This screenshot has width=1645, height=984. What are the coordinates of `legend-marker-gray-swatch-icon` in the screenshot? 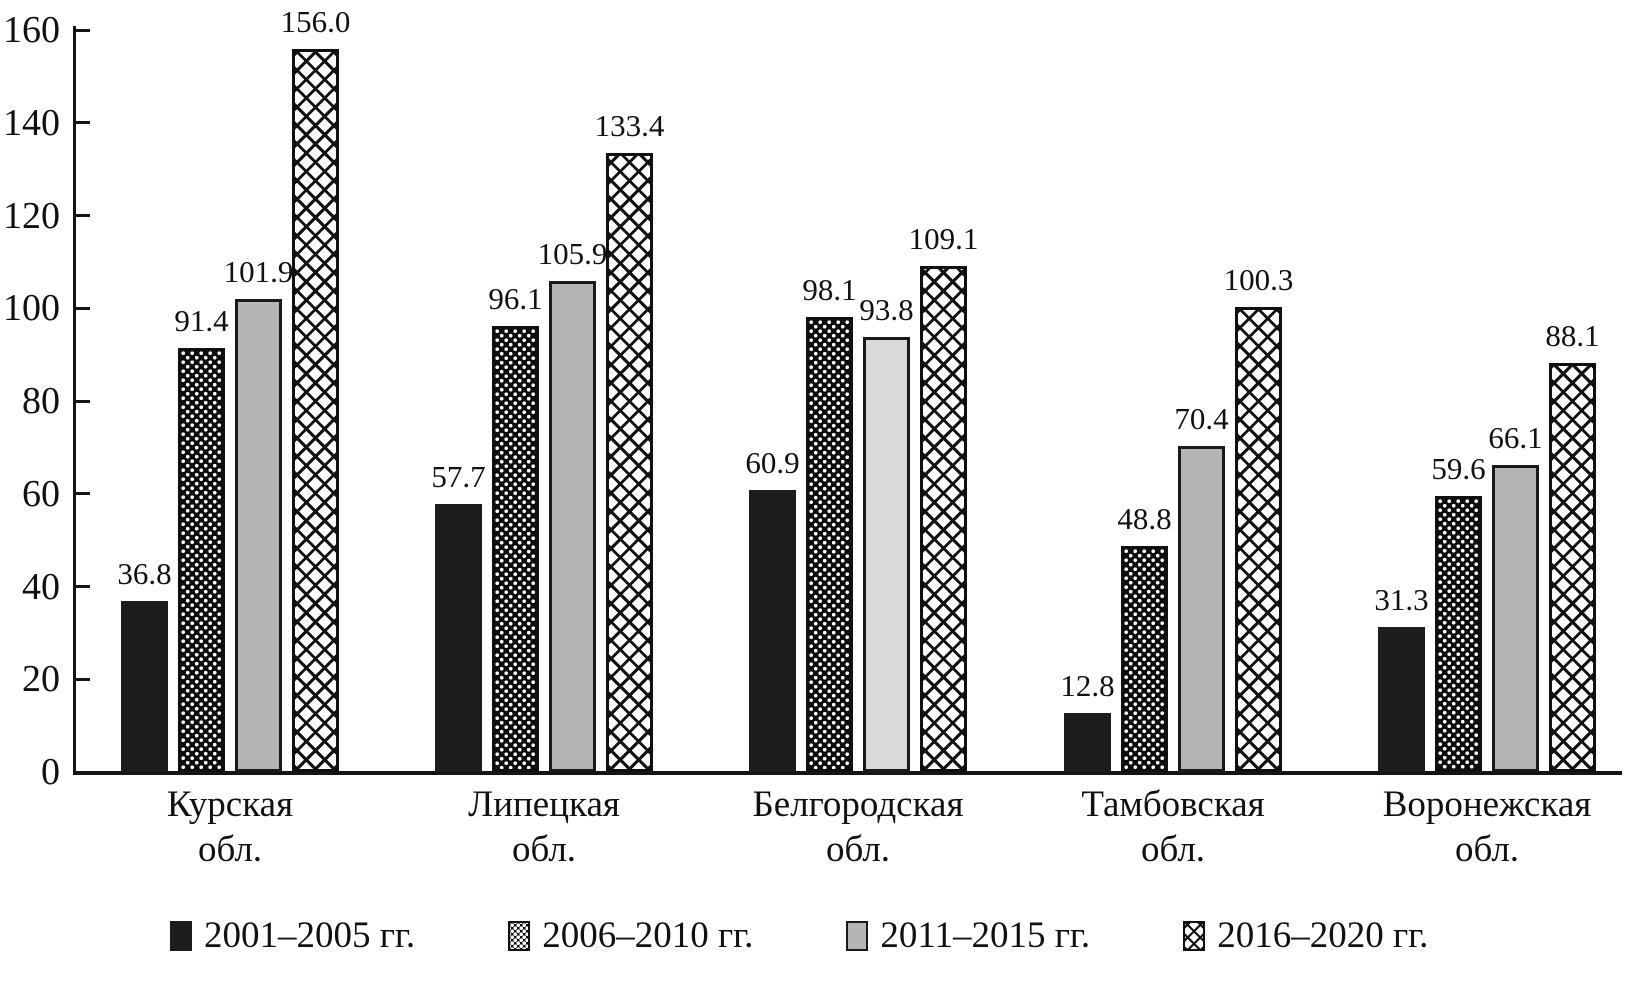 It's located at (857, 936).